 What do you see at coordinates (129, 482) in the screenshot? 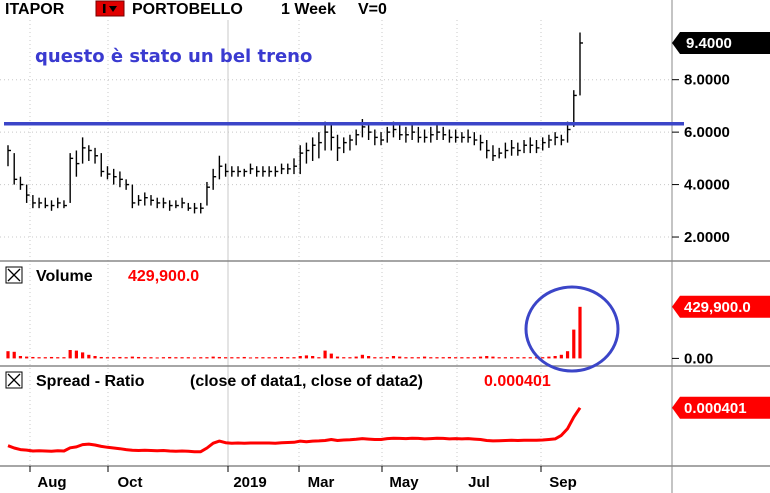
I see `x-tick-label: Oct` at bounding box center [129, 482].